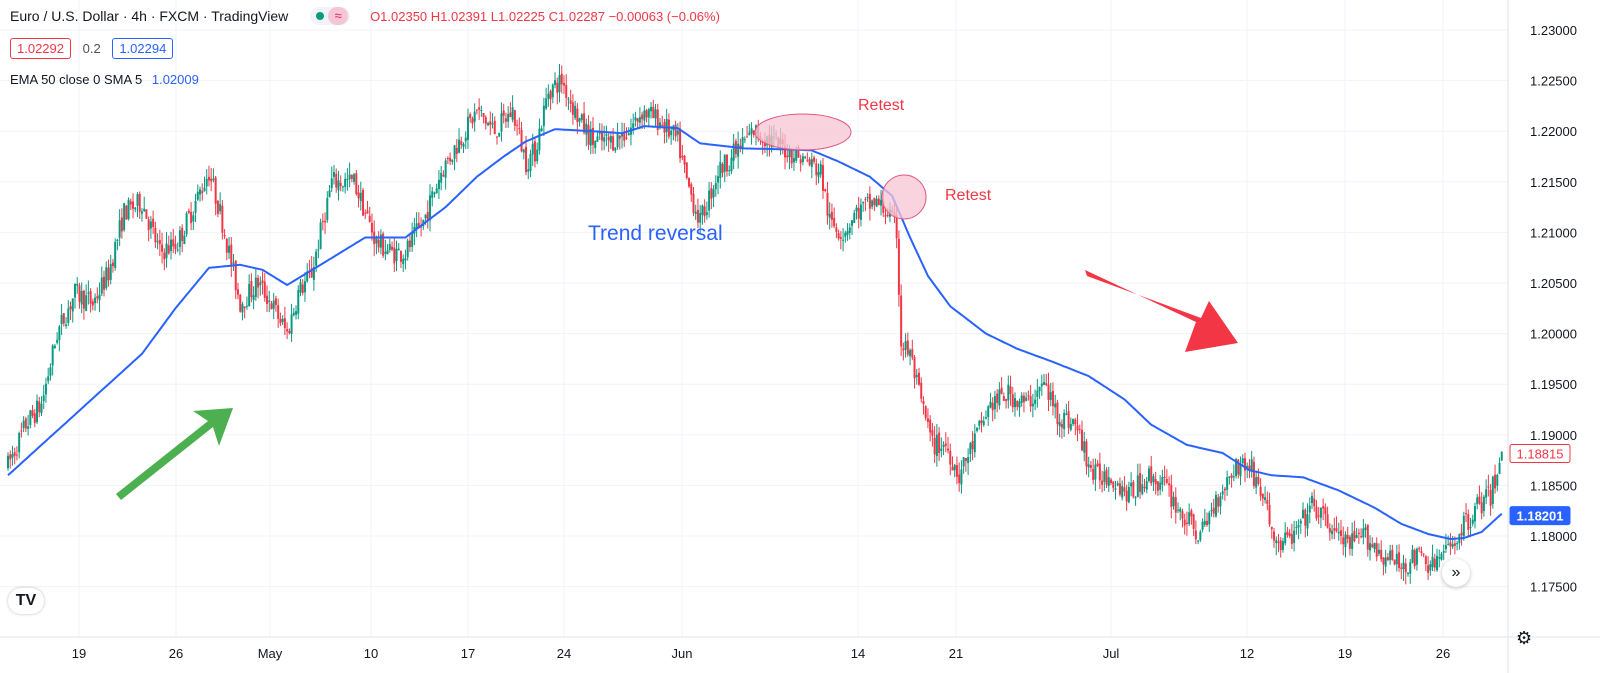  What do you see at coordinates (174, 454) in the screenshot?
I see `uptrend-arrow` at bounding box center [174, 454].